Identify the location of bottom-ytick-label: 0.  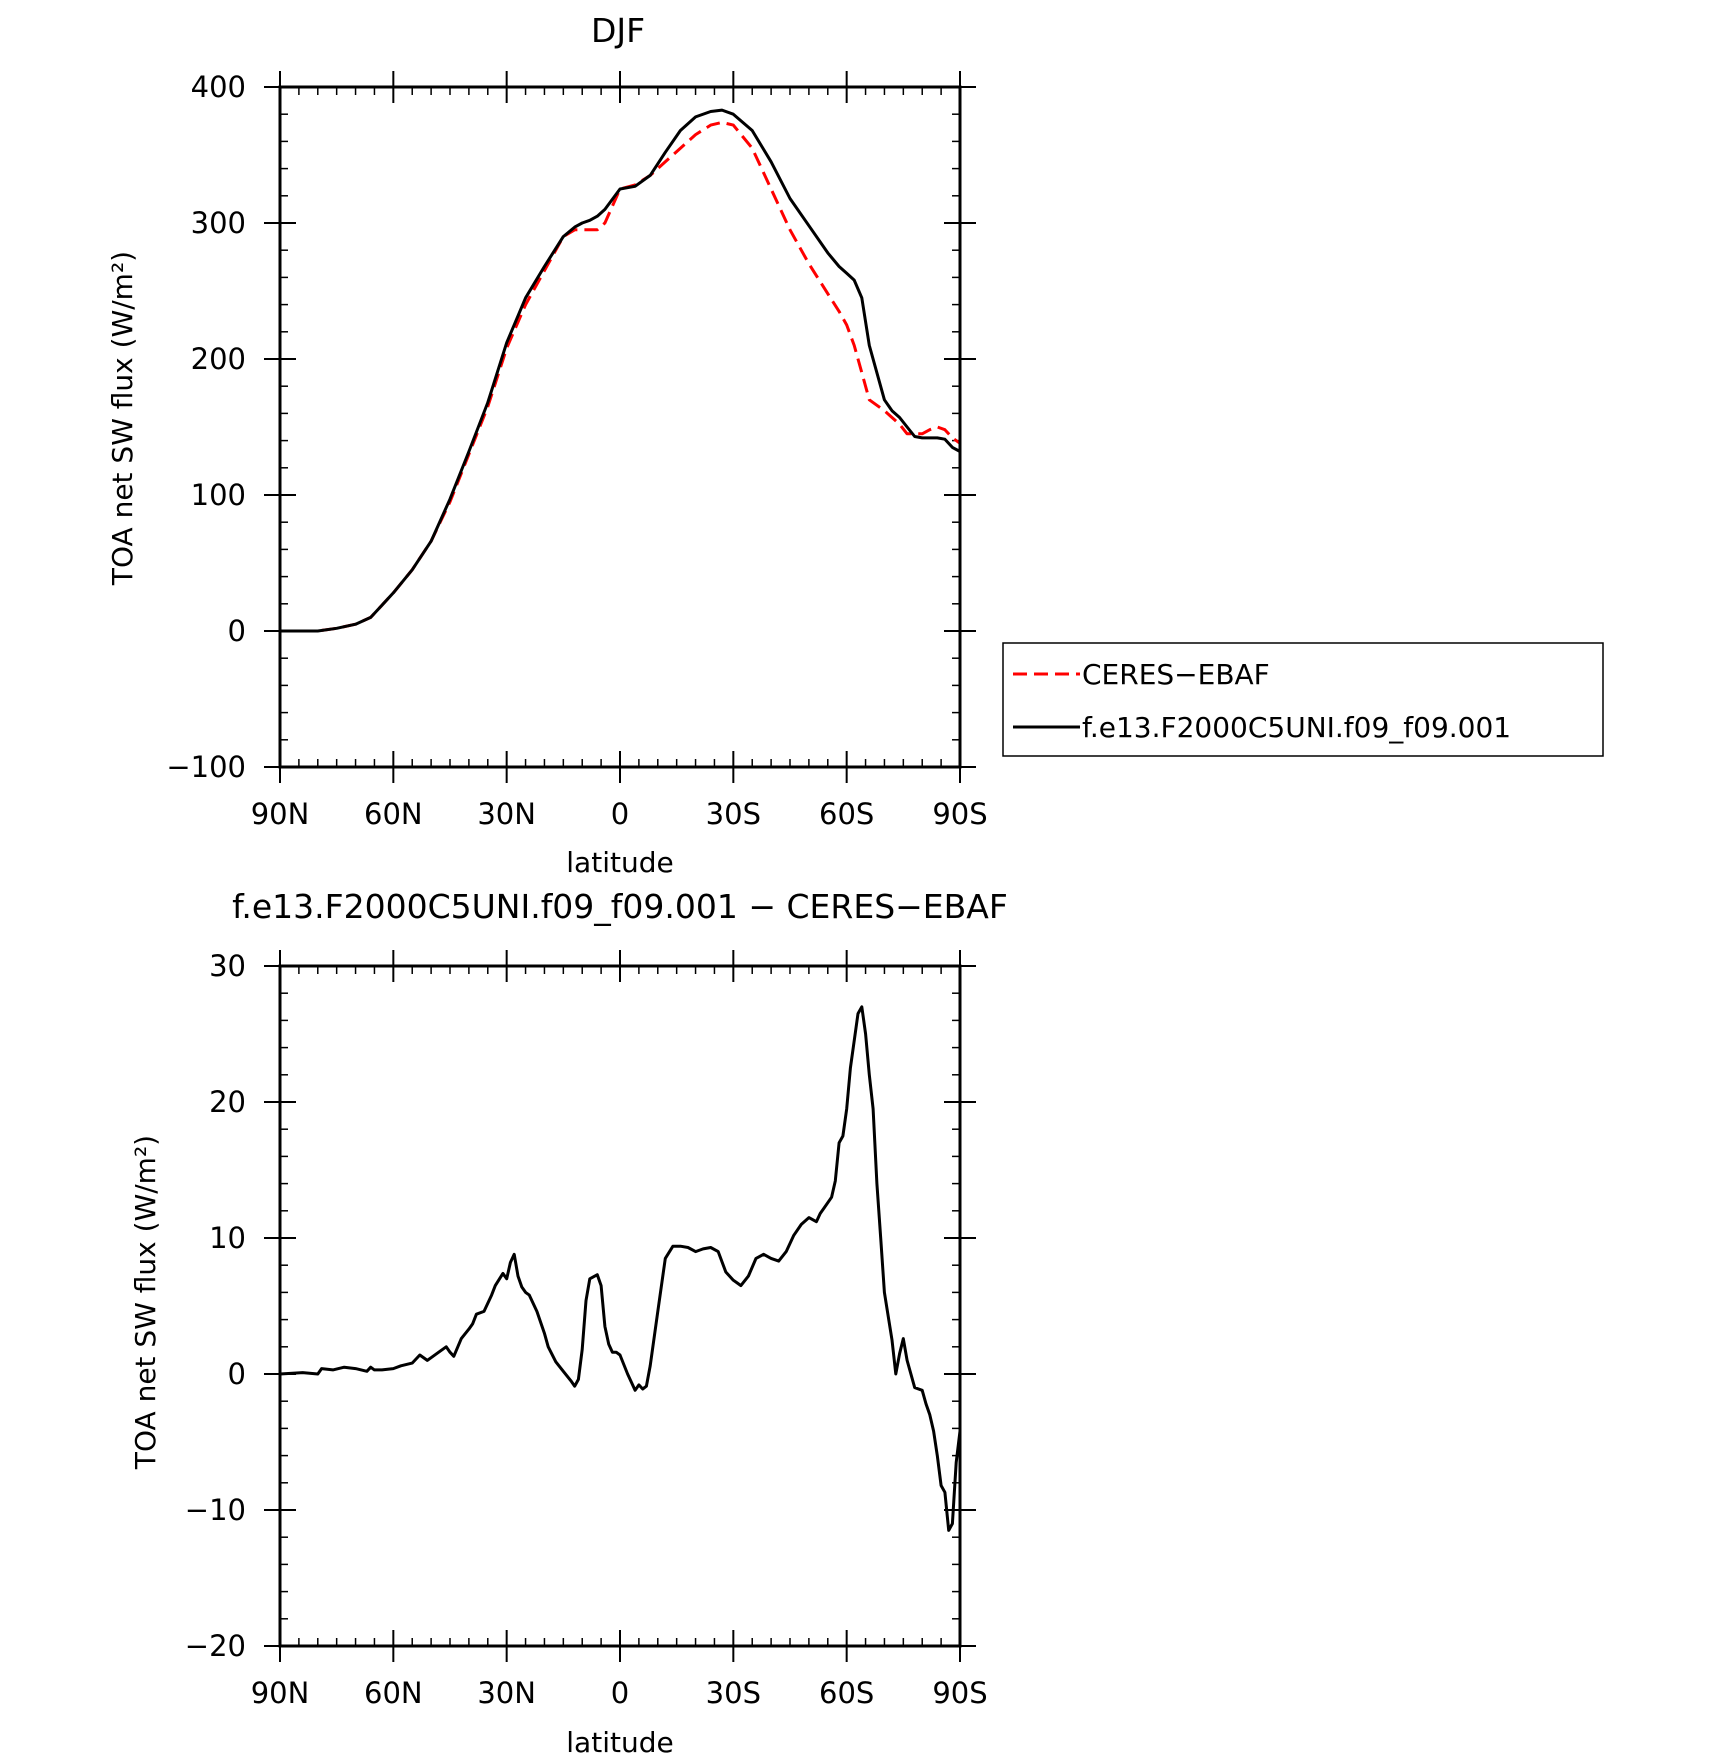
(237, 1374).